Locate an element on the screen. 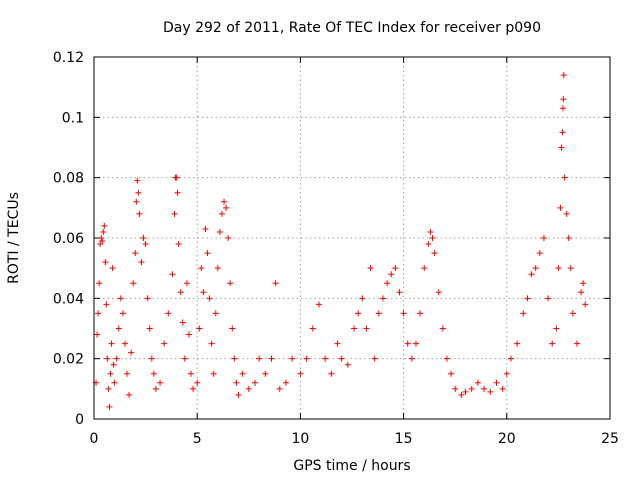 The height and width of the screenshot is (480, 640). x-tick-label: 25 is located at coordinates (610, 439).